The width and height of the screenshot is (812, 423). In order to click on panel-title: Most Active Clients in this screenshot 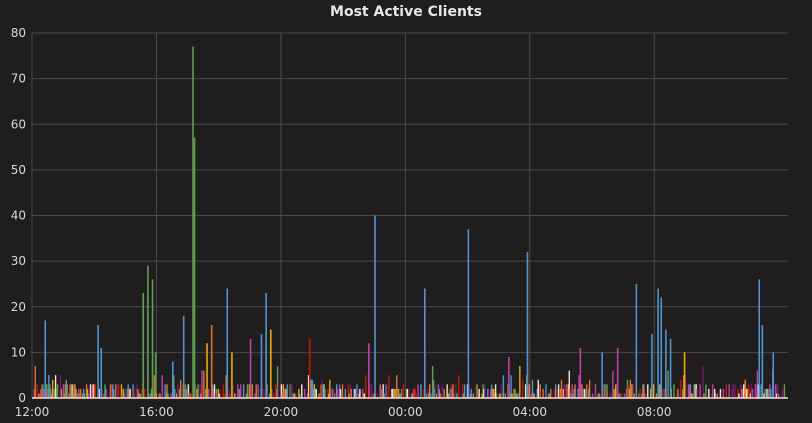, I will do `click(406, 12)`.